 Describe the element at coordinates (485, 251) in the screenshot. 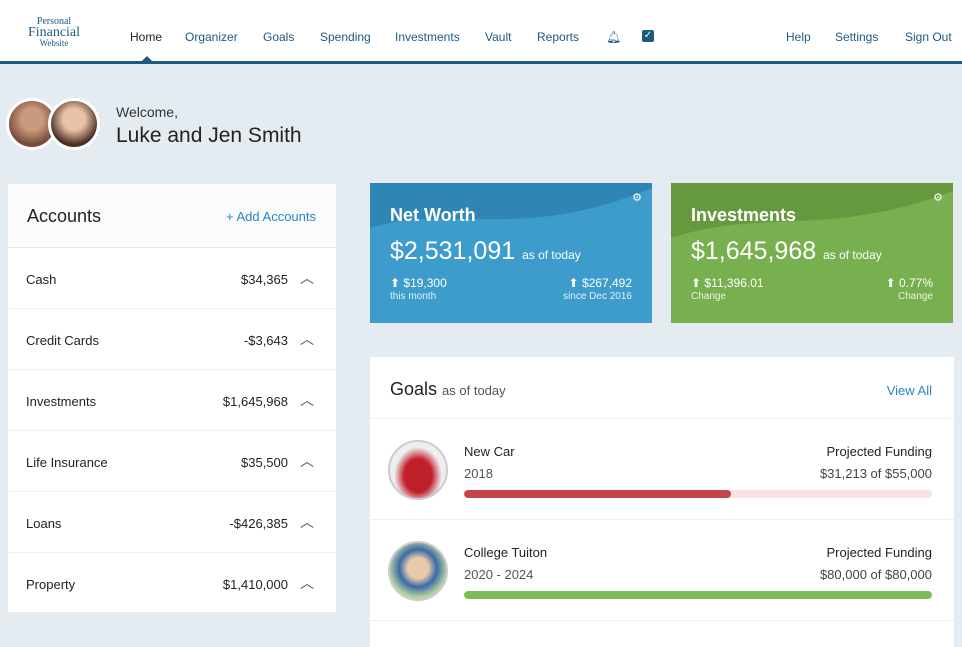

I see `card-value: $2,531,091 as of today` at that location.